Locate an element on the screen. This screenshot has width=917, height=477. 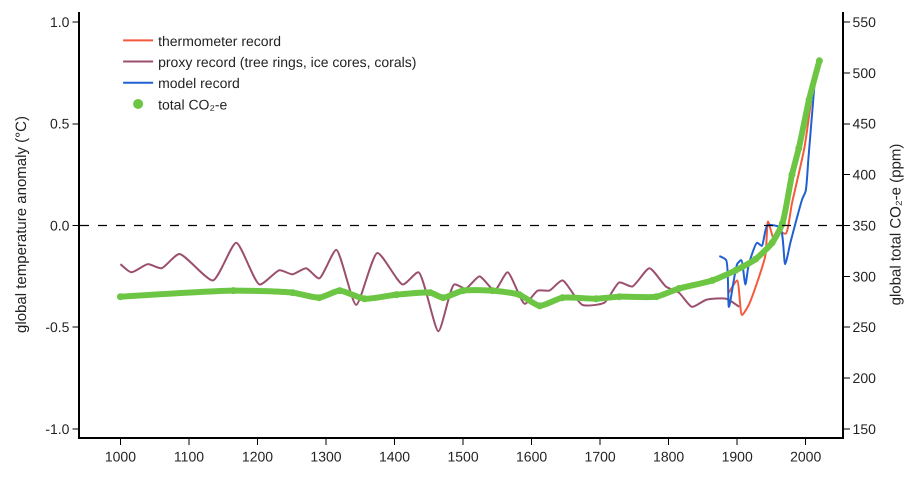
legend-label: model record is located at coordinates (199, 83).